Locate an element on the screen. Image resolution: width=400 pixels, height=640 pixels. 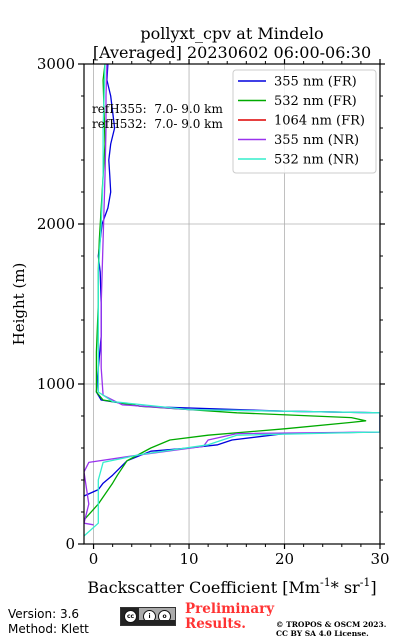
x-tick-label: 20 is located at coordinates (284, 559).